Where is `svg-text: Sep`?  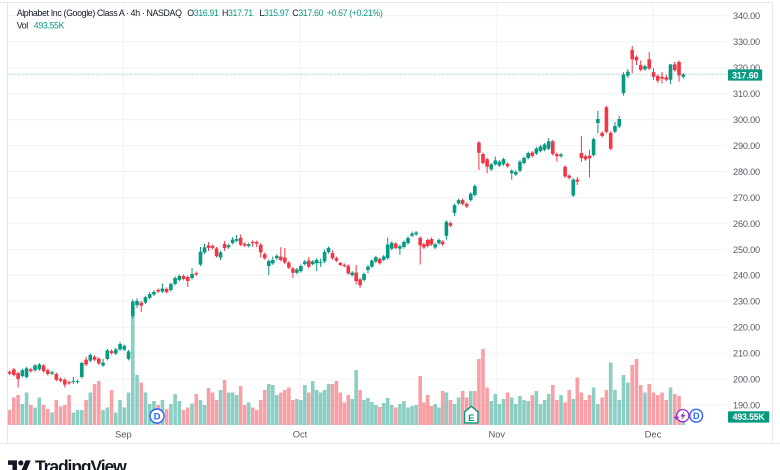 svg-text: Sep is located at coordinates (123, 434).